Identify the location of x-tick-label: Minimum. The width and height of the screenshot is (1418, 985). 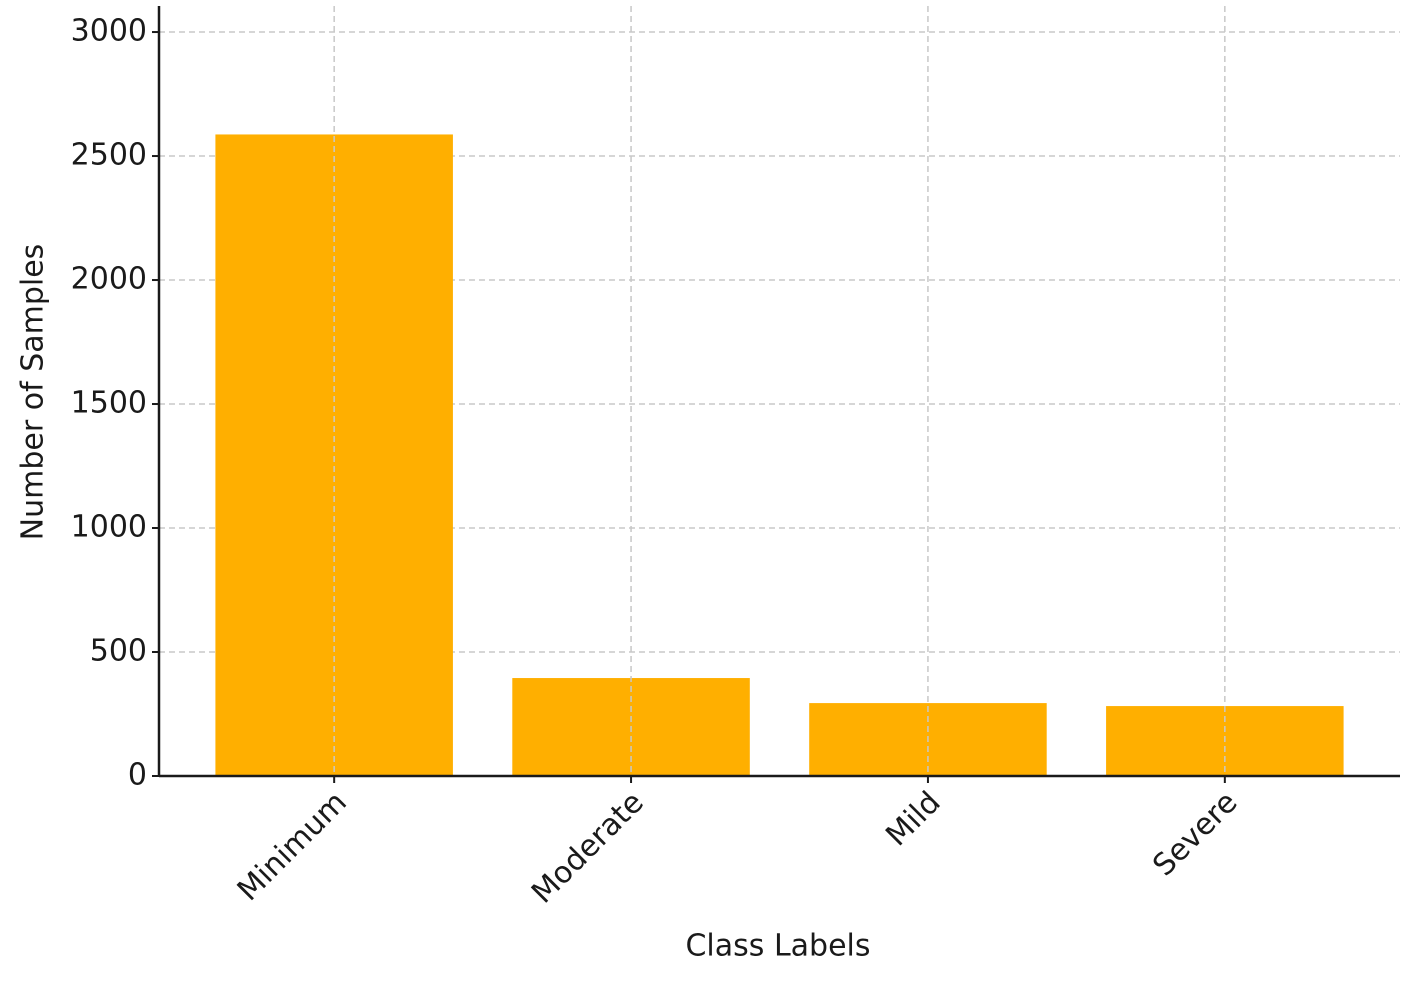
(292, 846).